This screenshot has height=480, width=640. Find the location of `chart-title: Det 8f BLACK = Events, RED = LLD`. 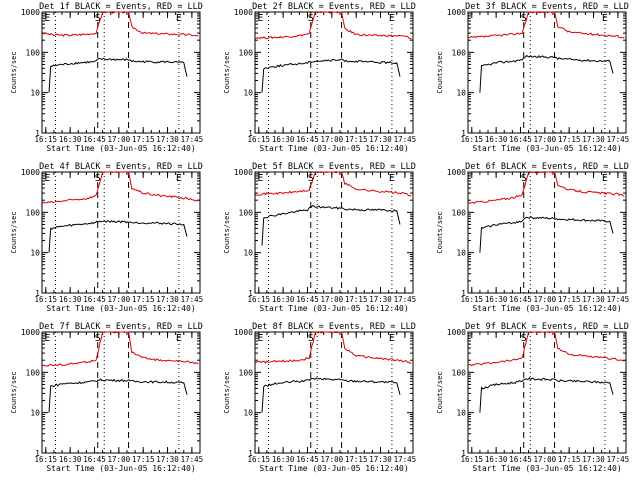

chart-title: Det 8f BLACK = Events, RED = LLD is located at coordinates (334, 327).